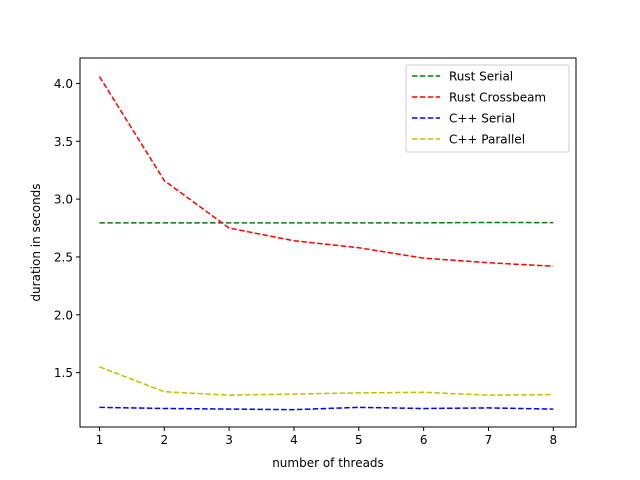  What do you see at coordinates (63, 373) in the screenshot?
I see `y-tick-label: 1.5` at bounding box center [63, 373].